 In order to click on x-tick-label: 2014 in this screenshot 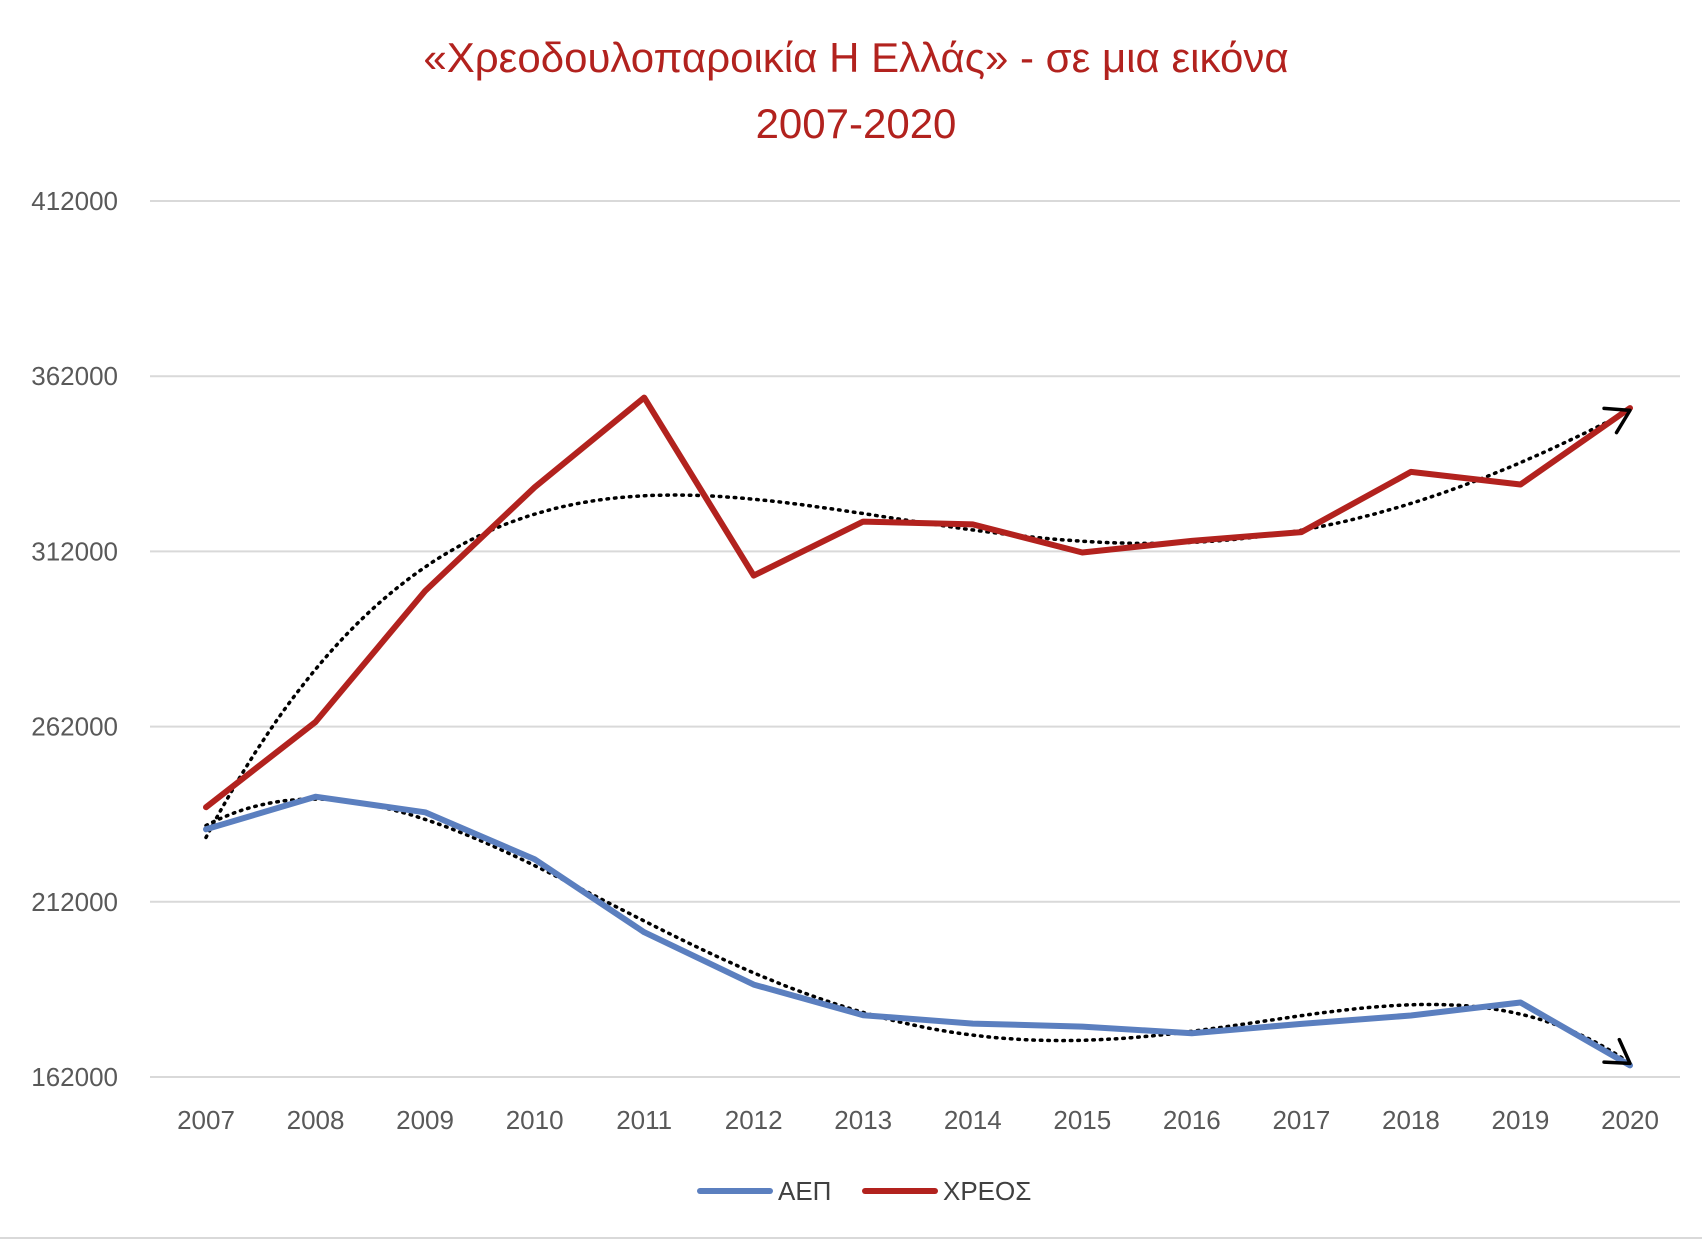, I will do `click(973, 1120)`.